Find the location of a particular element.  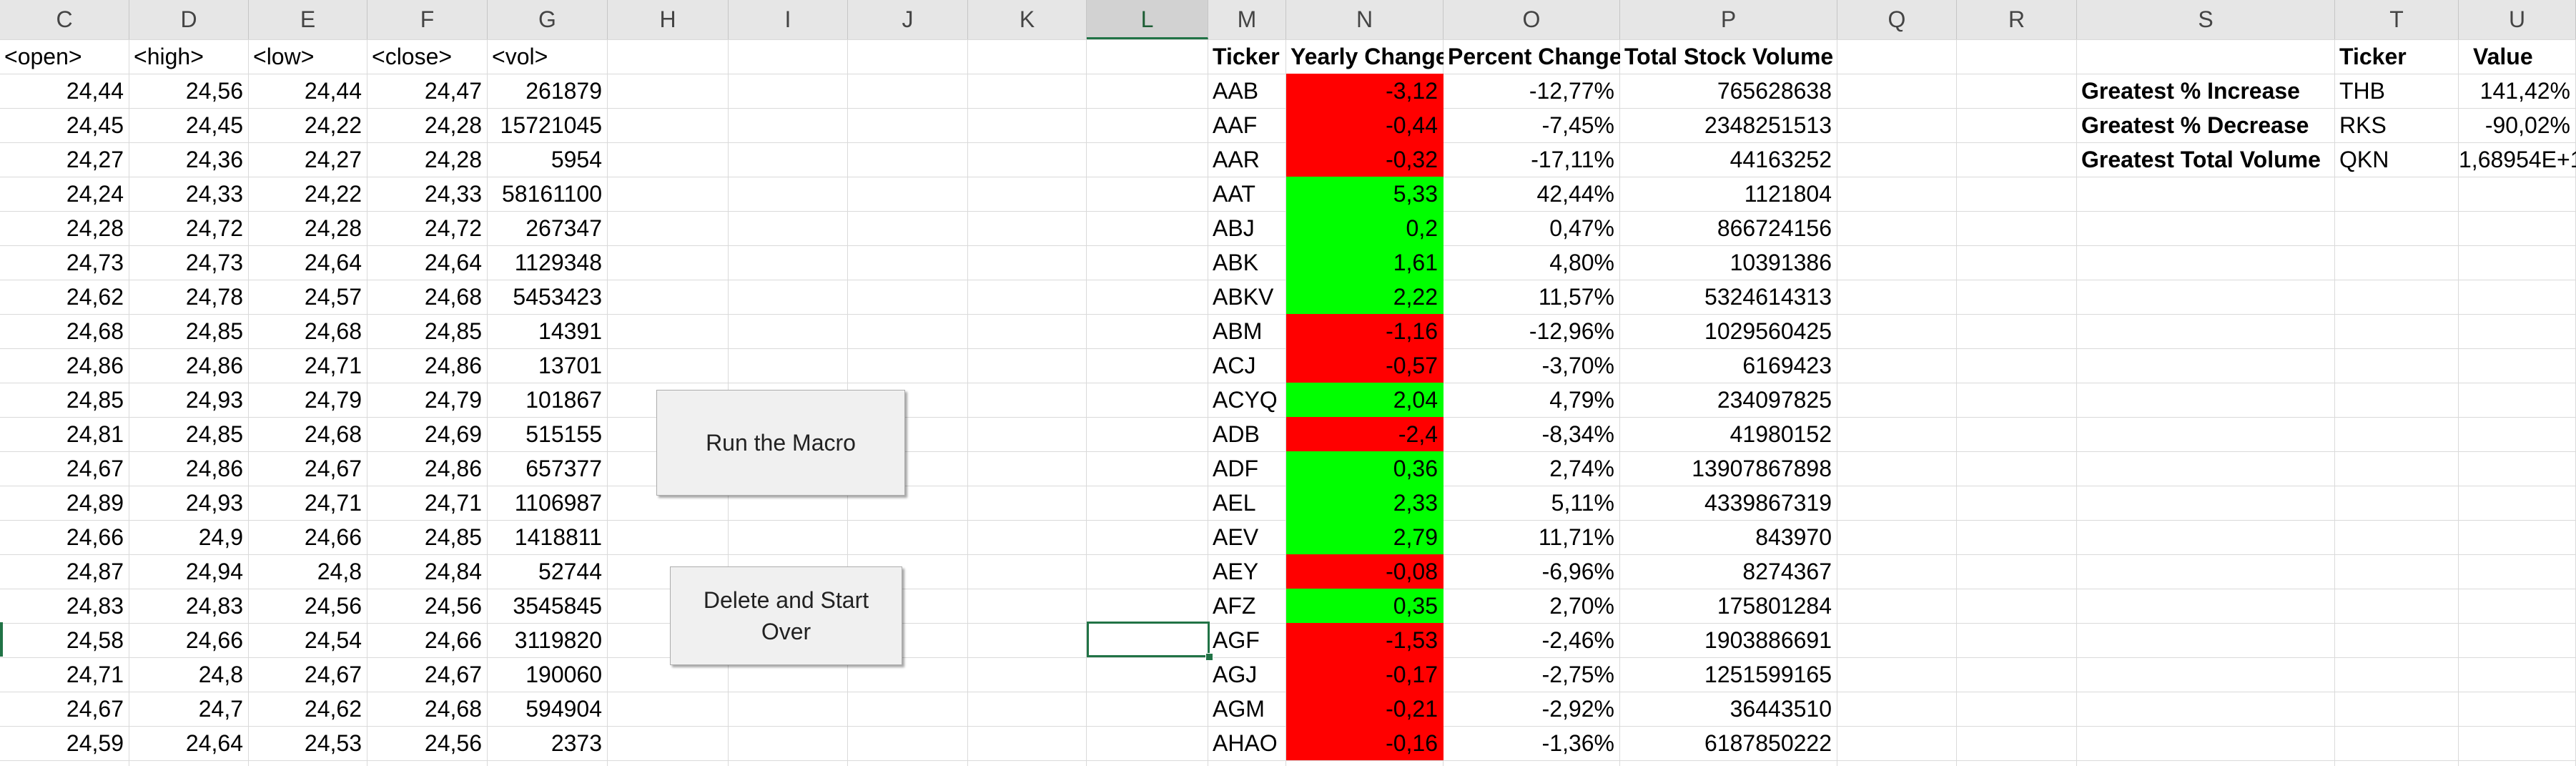

raw-cell: 1418811 is located at coordinates (558, 537).